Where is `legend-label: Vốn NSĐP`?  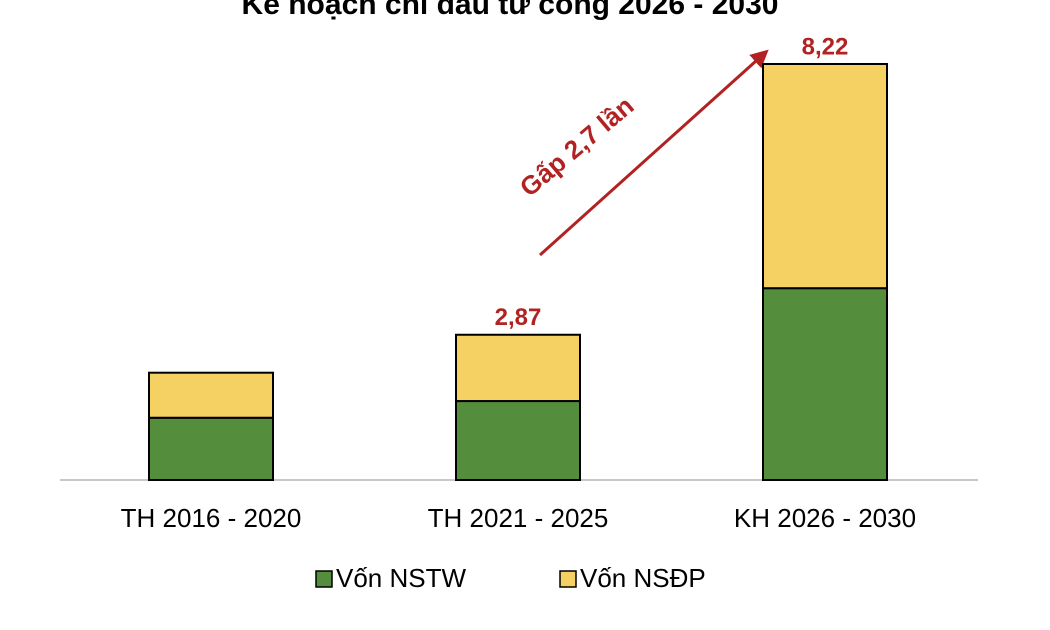 legend-label: Vốn NSĐP is located at coordinates (643, 578).